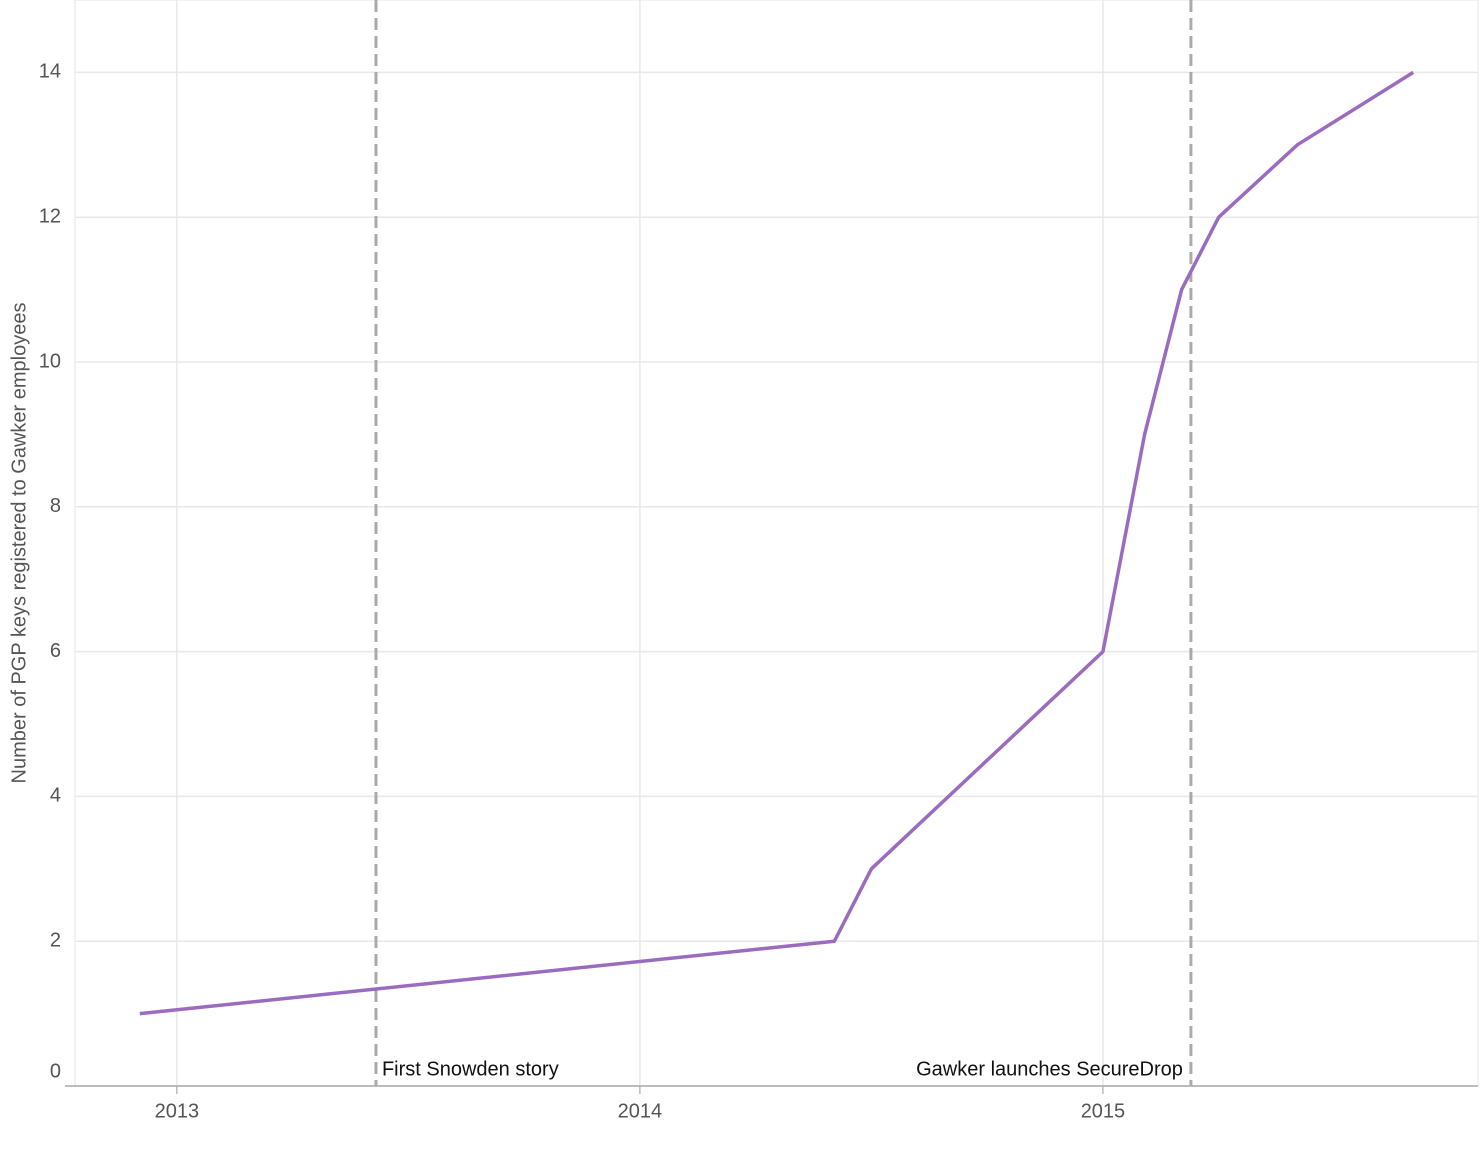 The width and height of the screenshot is (1482, 1153). What do you see at coordinates (640, 1111) in the screenshot?
I see `x-tick-label: 2014` at bounding box center [640, 1111].